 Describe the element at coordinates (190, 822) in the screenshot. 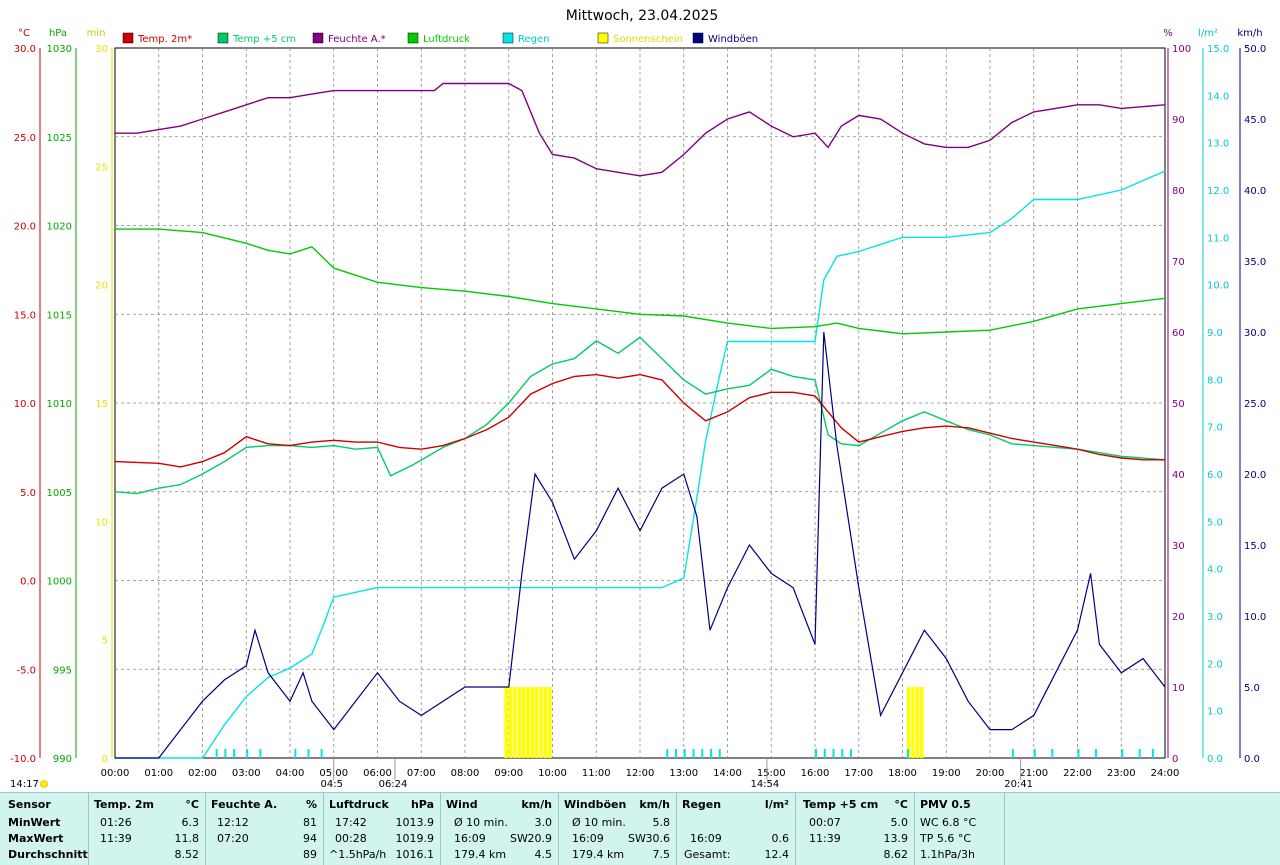

I see `temp2m-min: 6.3` at that location.